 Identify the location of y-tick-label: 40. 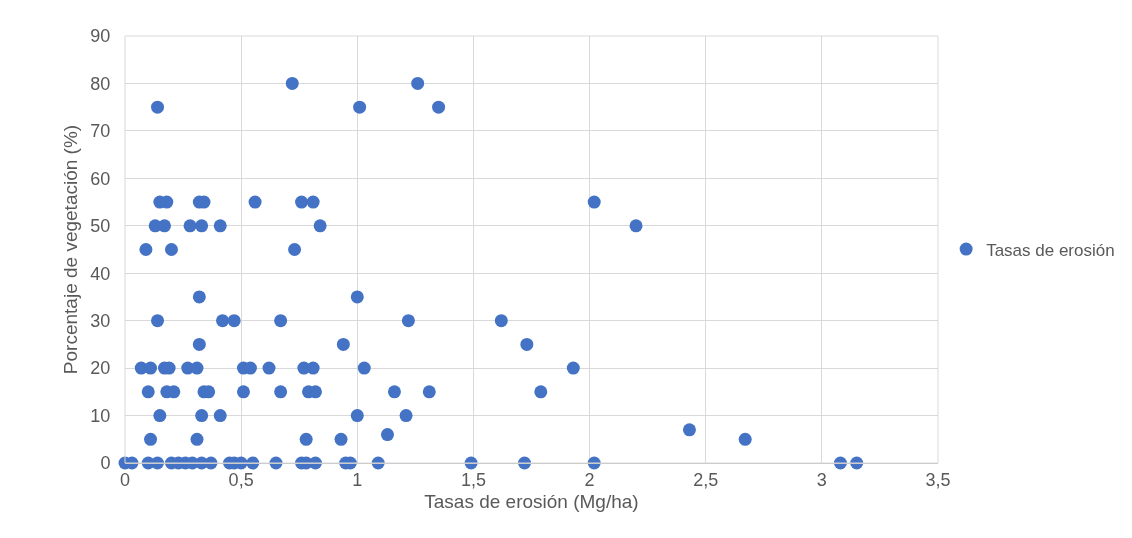
(100, 273).